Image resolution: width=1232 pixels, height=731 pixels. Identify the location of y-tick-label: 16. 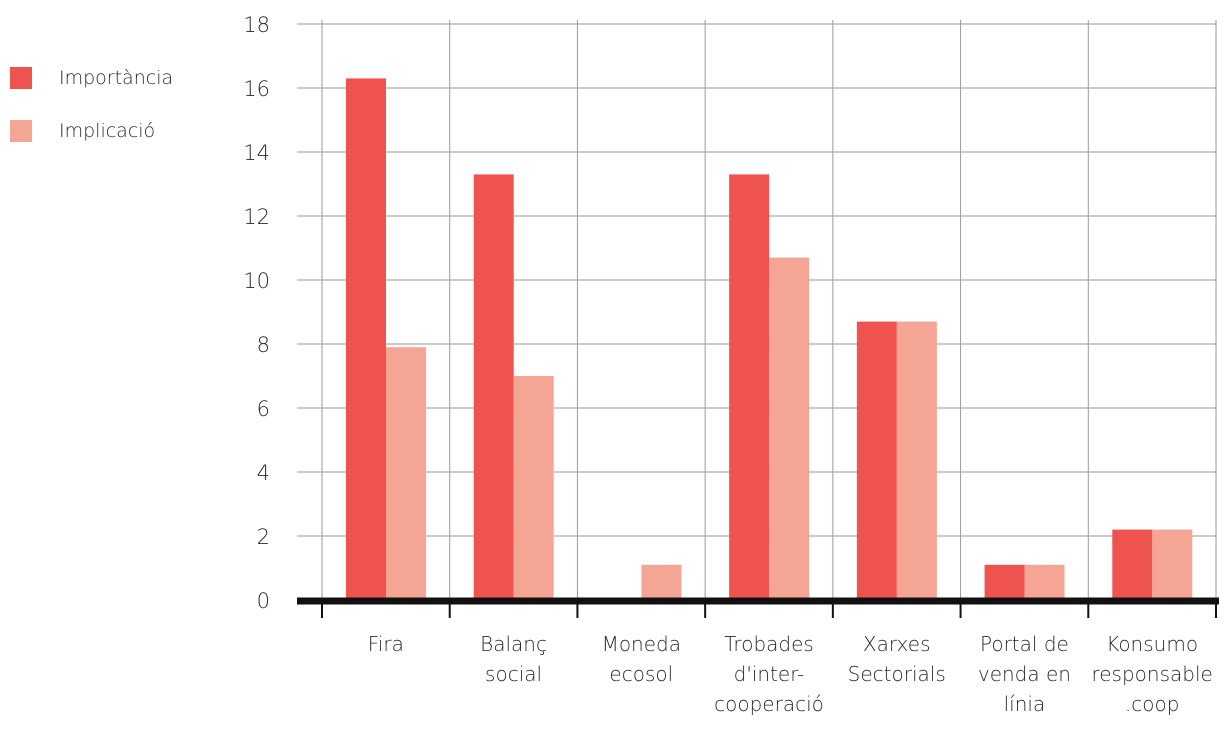
(256, 89).